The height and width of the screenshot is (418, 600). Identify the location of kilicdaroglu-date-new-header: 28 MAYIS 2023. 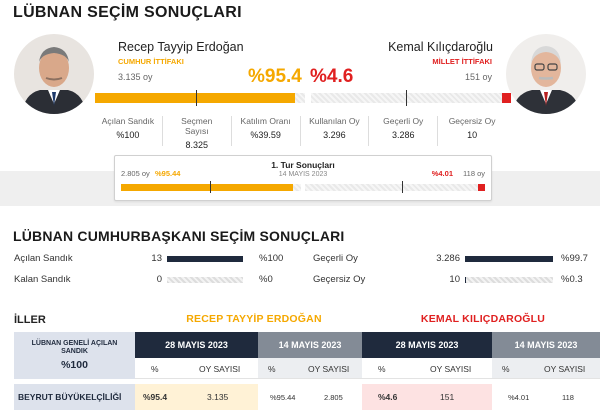
(427, 345).